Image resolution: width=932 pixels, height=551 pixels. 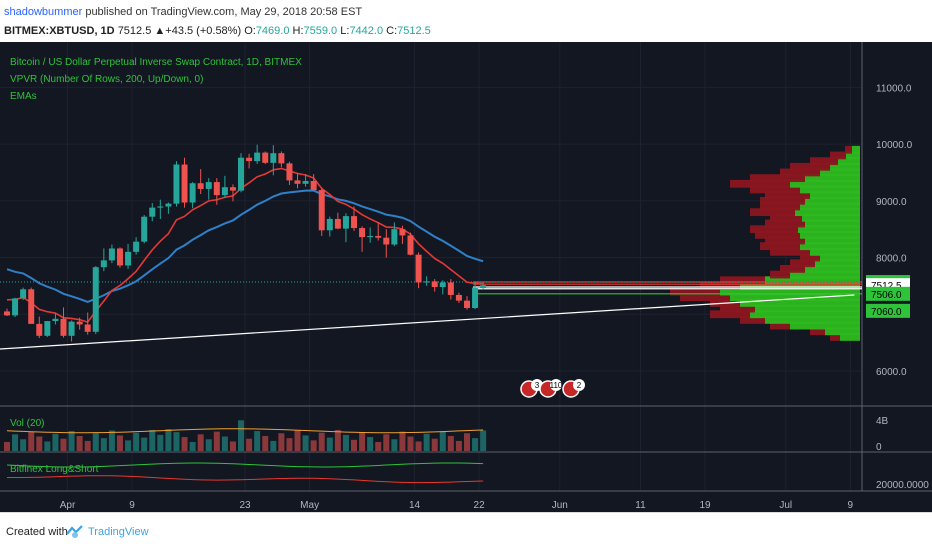 I want to click on vpvr-legend: VPVR (Number Of Rows, 200, Up/Down, 0), so click(x=107, y=79).